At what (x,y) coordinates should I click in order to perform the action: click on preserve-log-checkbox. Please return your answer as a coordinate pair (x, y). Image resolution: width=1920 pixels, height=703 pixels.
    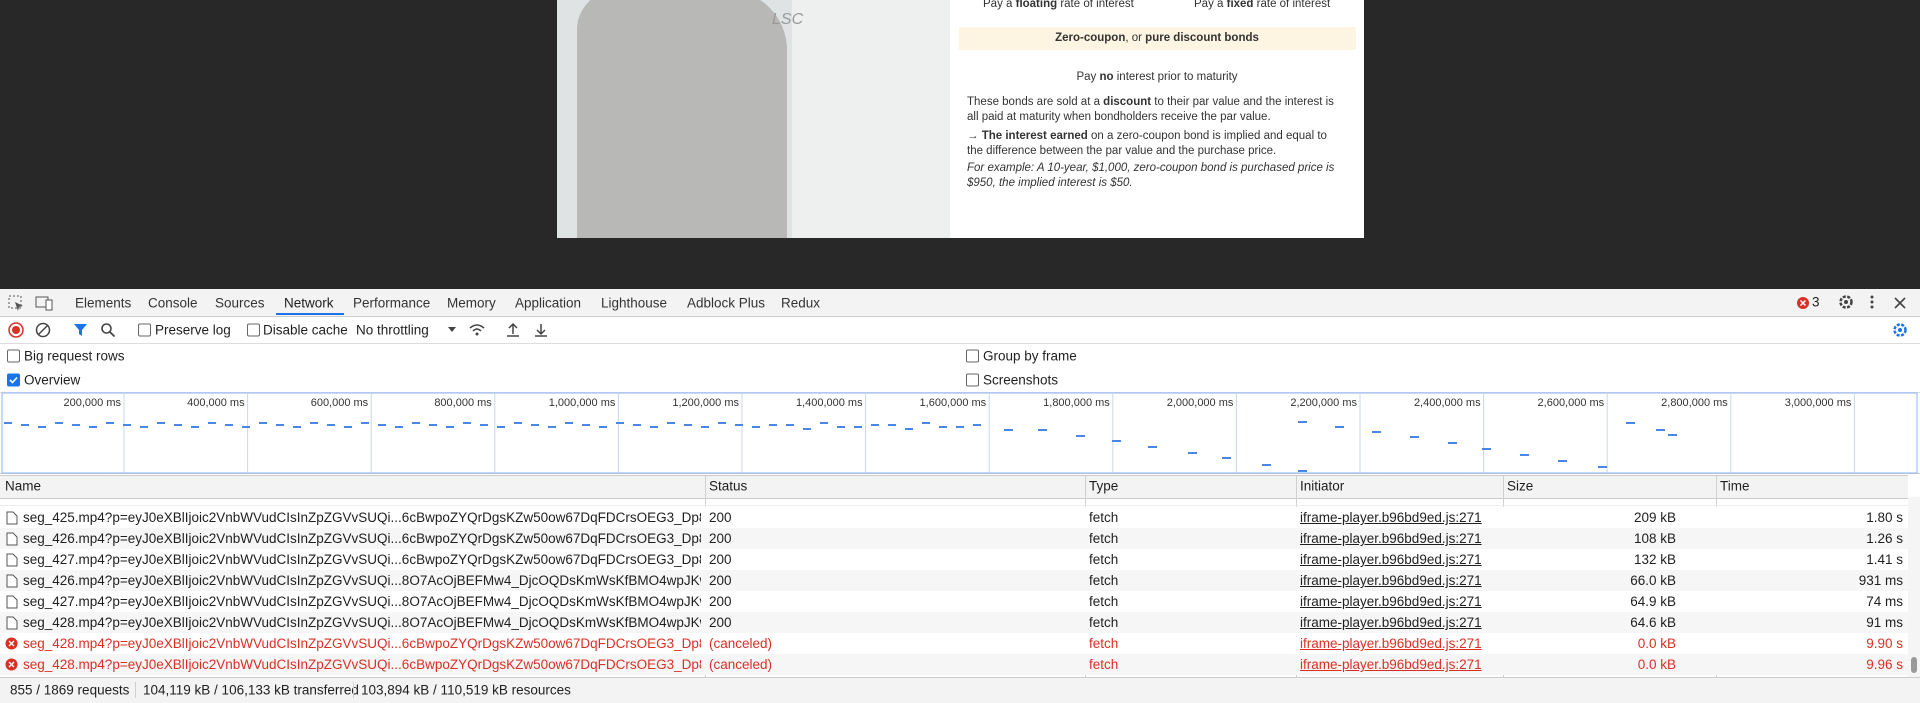
    Looking at the image, I should click on (144, 330).